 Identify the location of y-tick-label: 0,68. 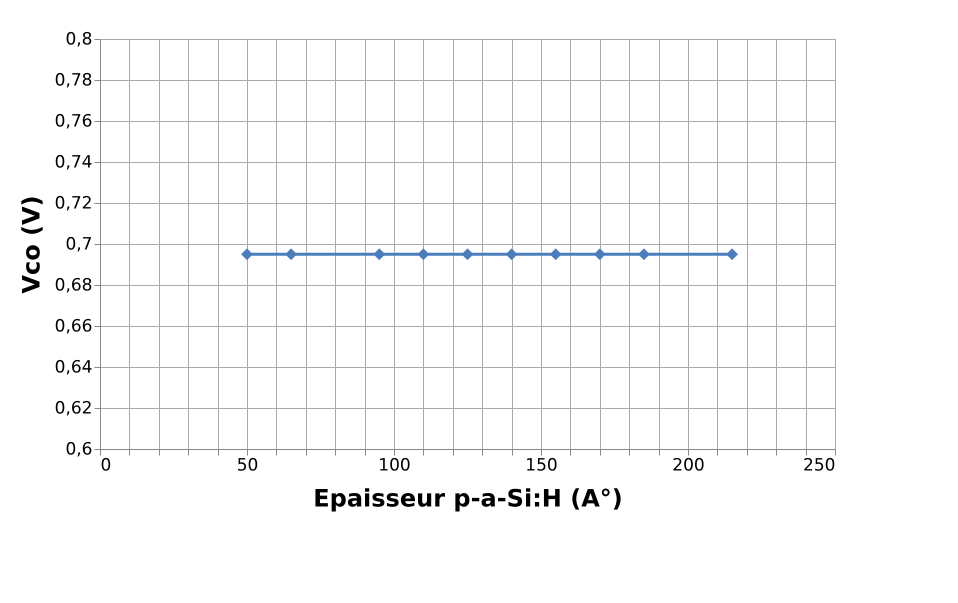
(73, 286).